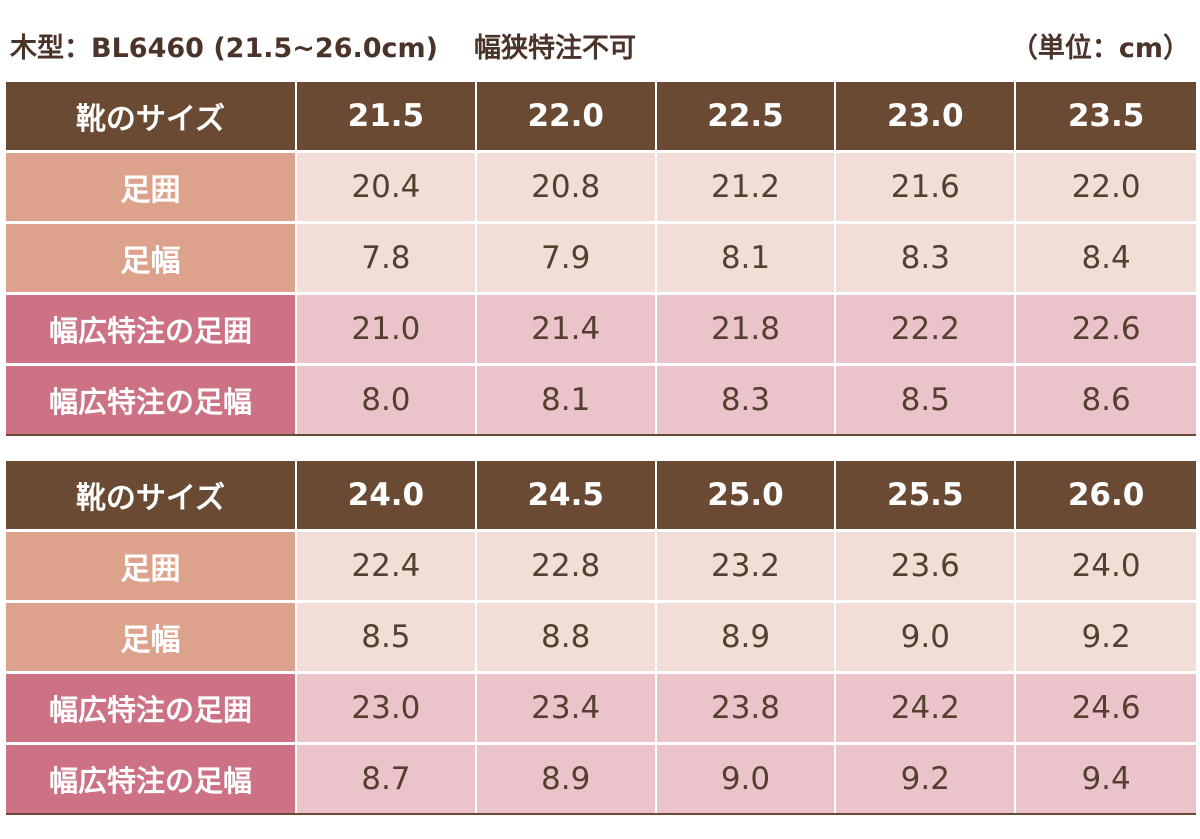  What do you see at coordinates (926, 259) in the screenshot?
I see `width-cell: 8.3` at bounding box center [926, 259].